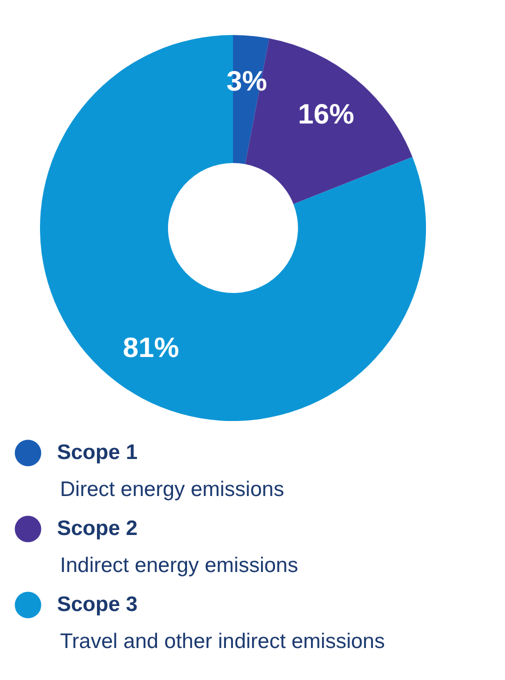 This screenshot has height=680, width=505. Describe the element at coordinates (222, 641) in the screenshot. I see `text: Travel and other indirect emissions` at that location.